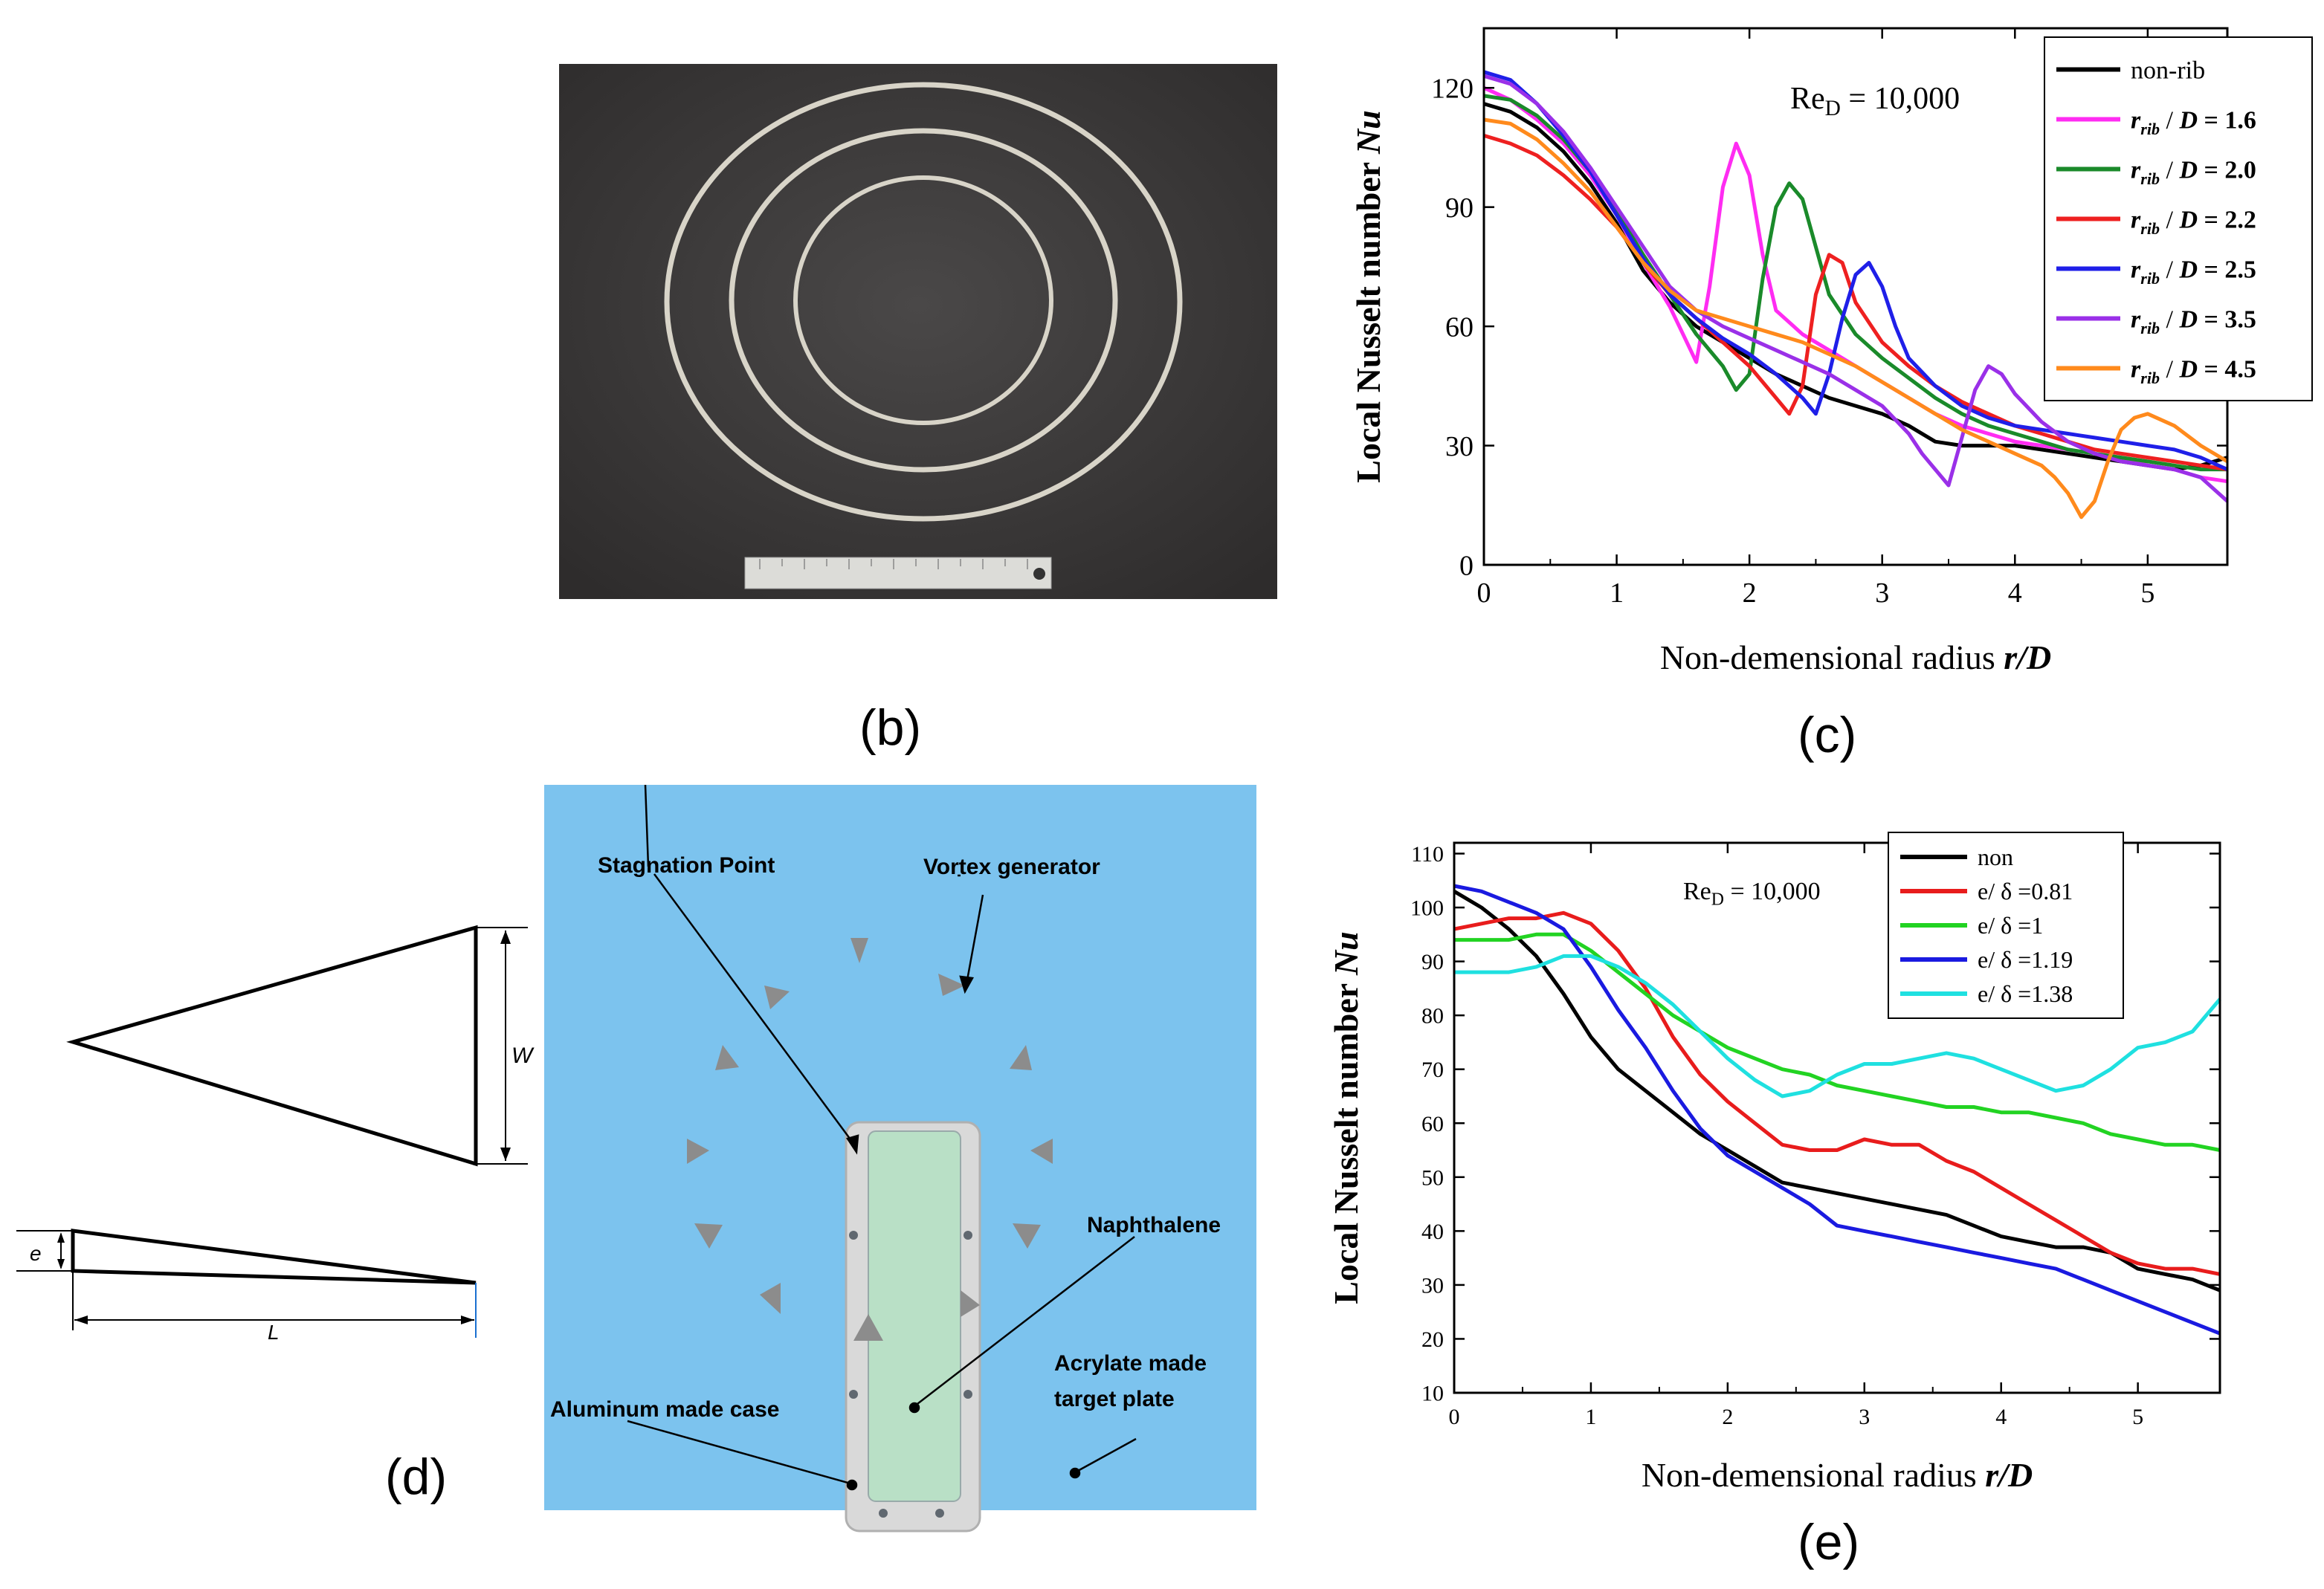 This screenshot has height=1589, width=2324. What do you see at coordinates (1452, 89) in the screenshot?
I see `y-tick-label: 120` at bounding box center [1452, 89].